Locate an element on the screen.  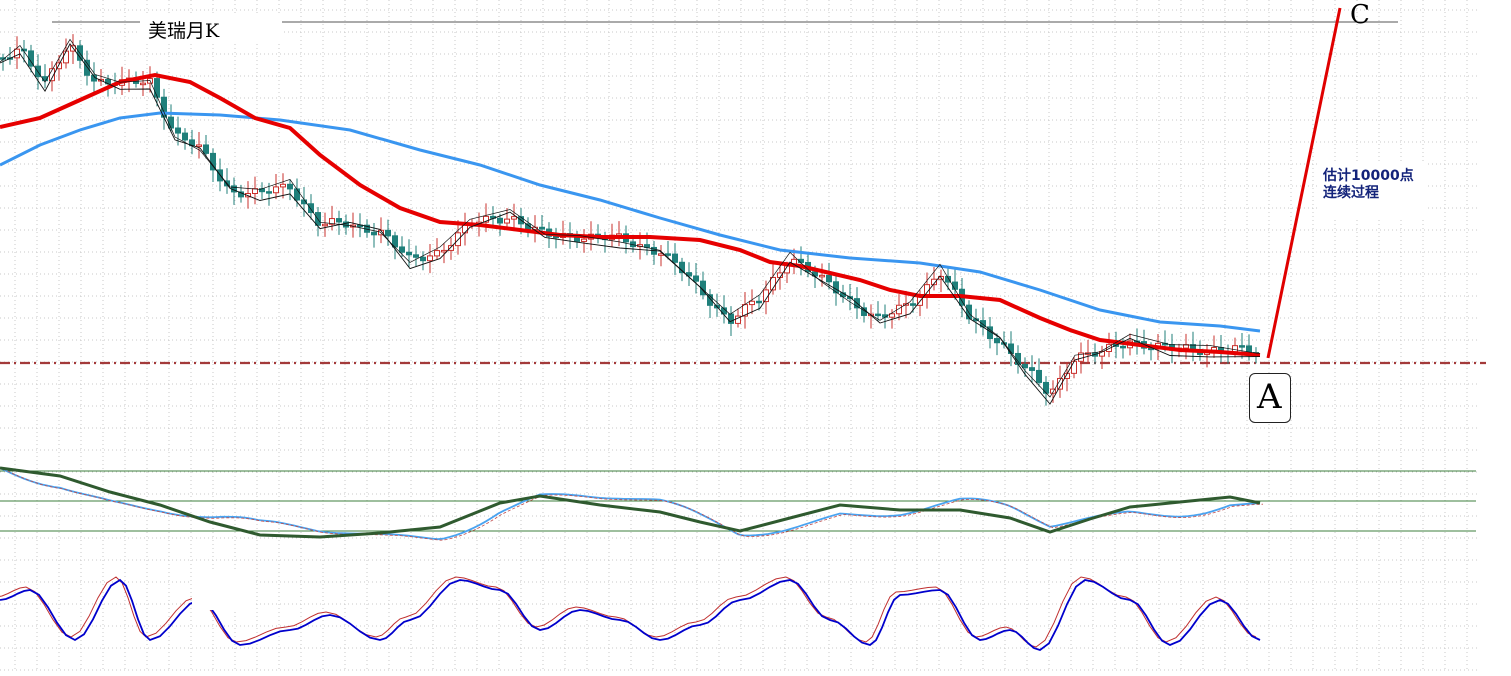
title-background is located at coordinates (211, 28).